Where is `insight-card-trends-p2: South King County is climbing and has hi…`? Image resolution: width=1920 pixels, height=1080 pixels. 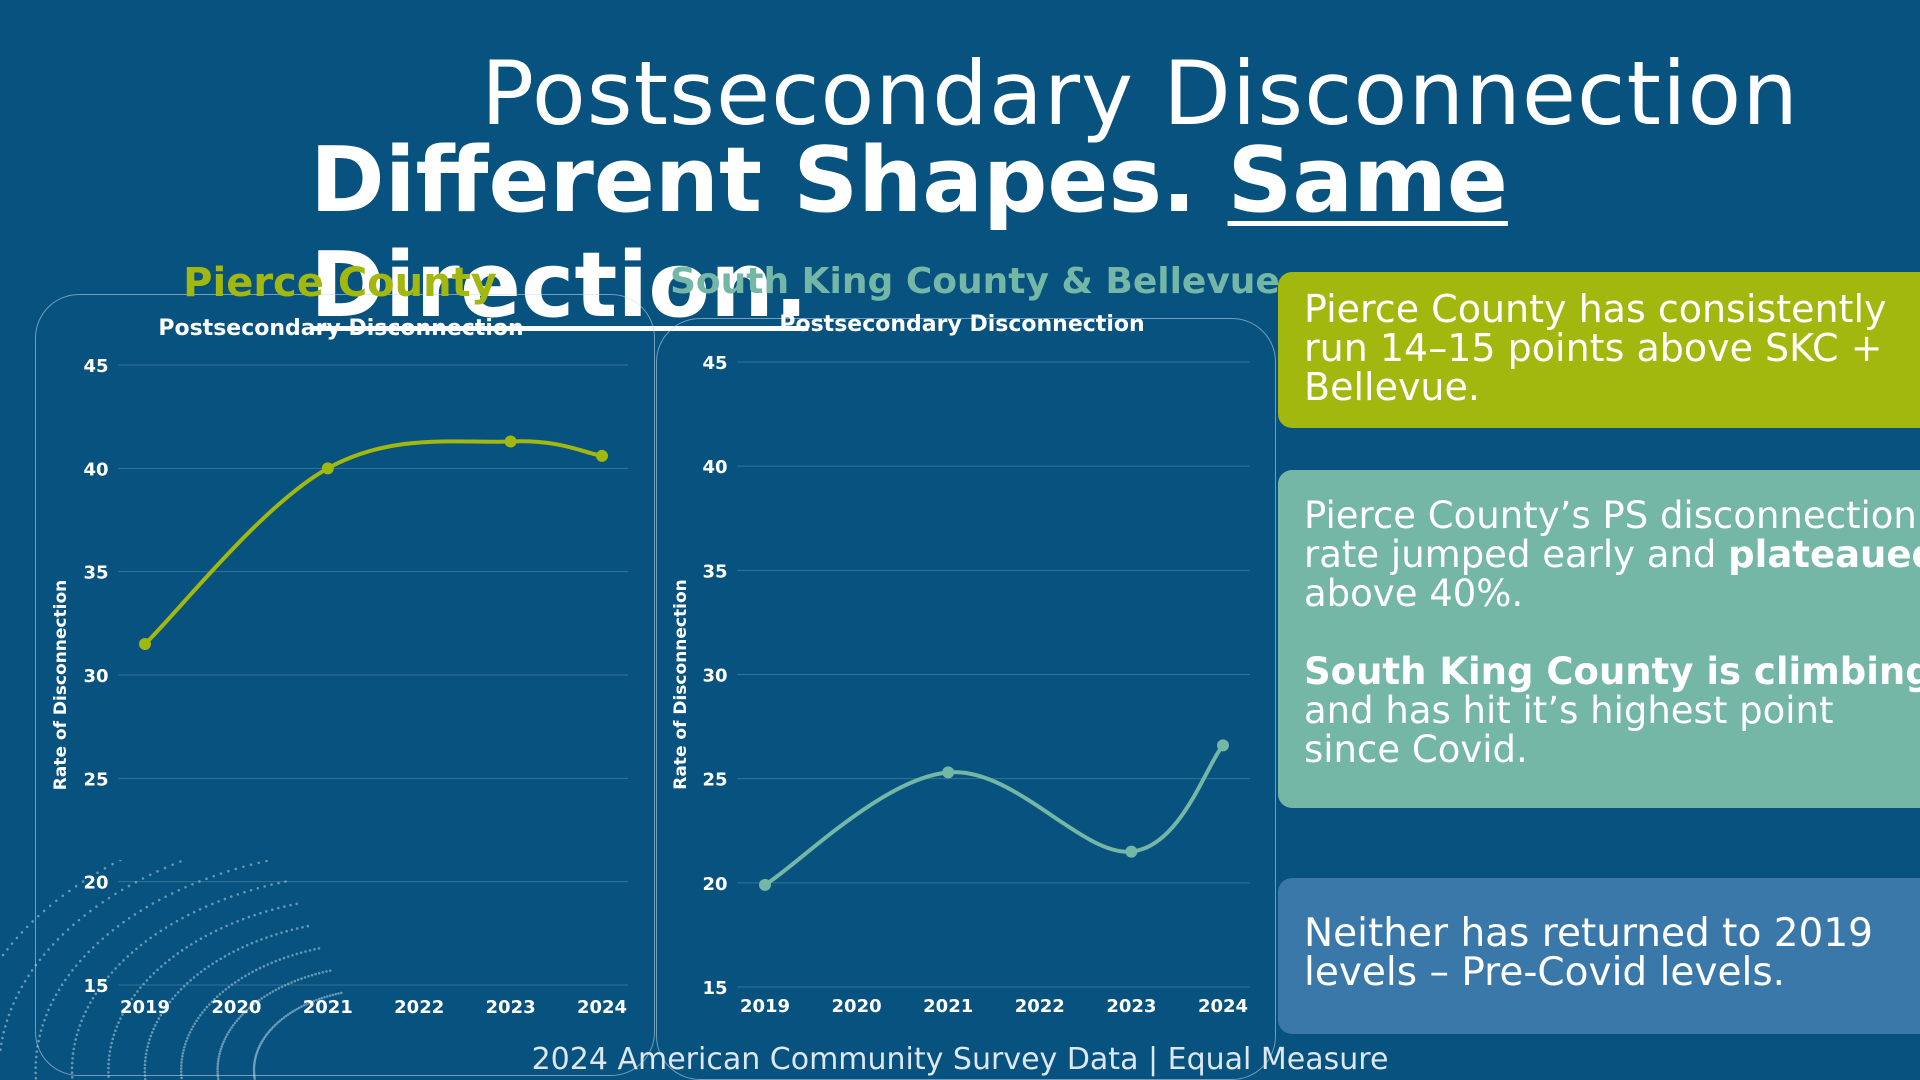
insight-card-trends-p2: South King County is climbing and has hi… is located at coordinates (1612, 710).